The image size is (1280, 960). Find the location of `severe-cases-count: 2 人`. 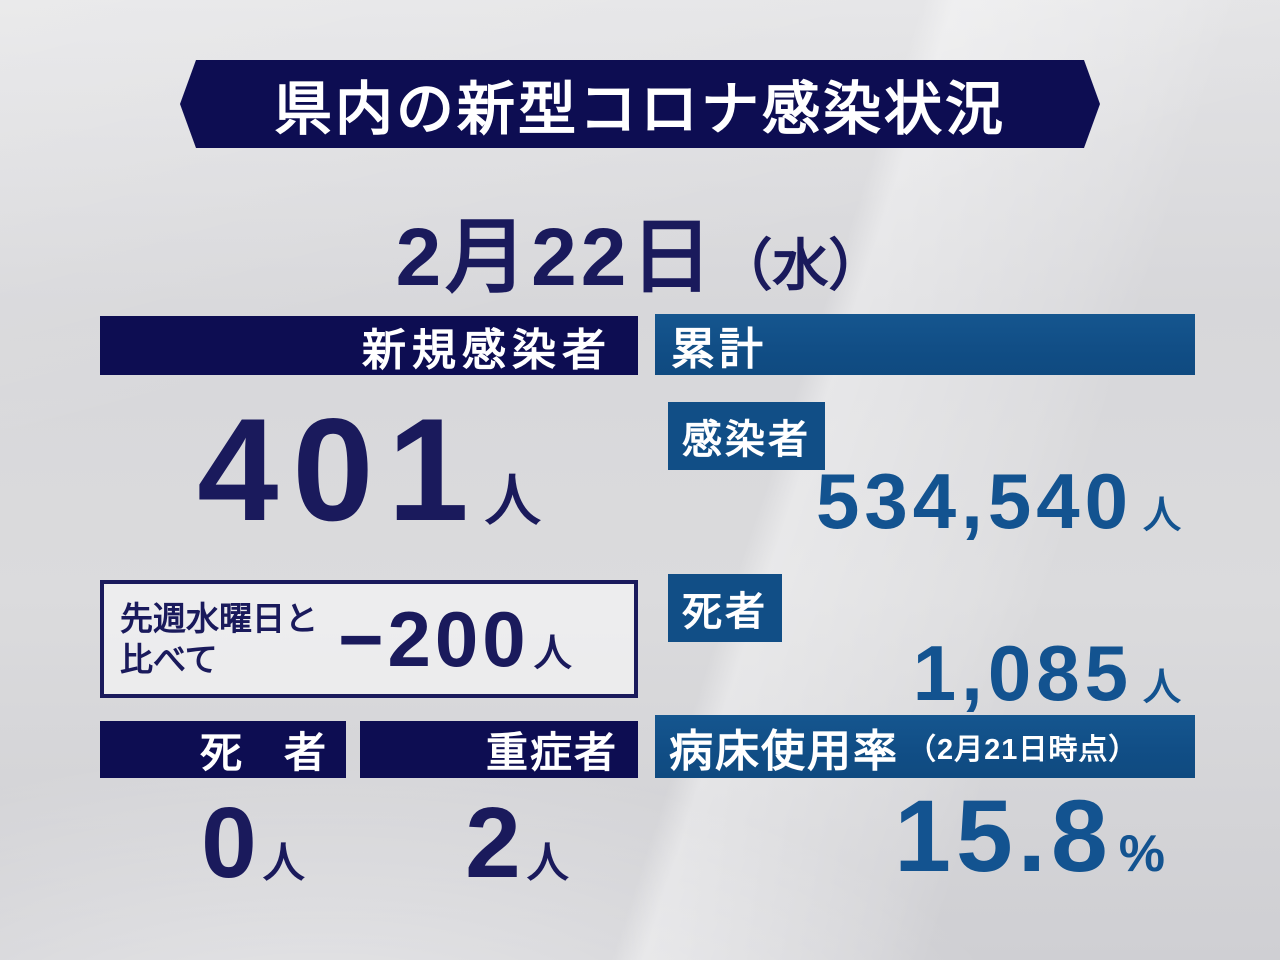

severe-cases-count: 2 人 is located at coordinates (517, 843).